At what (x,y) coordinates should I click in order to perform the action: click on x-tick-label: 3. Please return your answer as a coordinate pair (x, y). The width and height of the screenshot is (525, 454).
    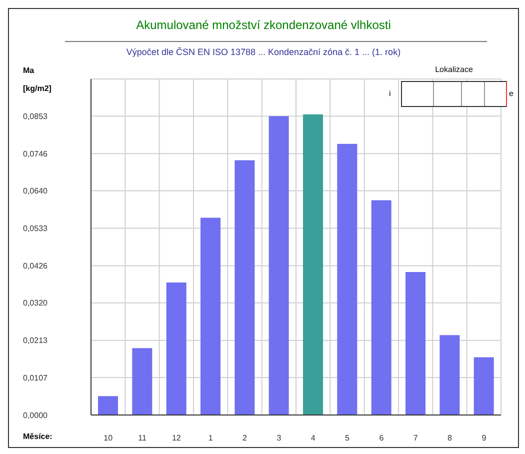
    Looking at the image, I should click on (279, 438).